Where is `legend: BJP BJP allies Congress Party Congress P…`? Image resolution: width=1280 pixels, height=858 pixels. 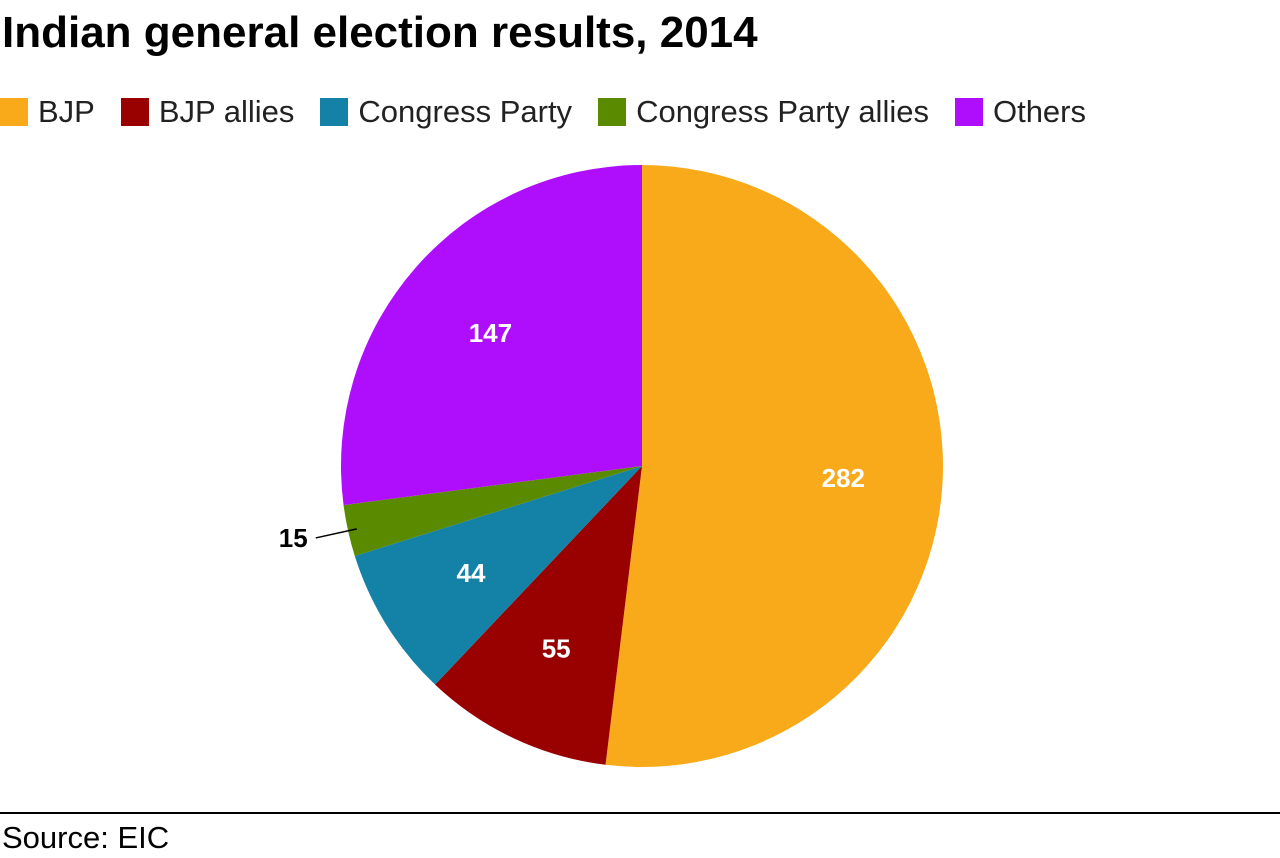
legend: BJP BJP allies Congress Party Congress P… is located at coordinates (556, 112).